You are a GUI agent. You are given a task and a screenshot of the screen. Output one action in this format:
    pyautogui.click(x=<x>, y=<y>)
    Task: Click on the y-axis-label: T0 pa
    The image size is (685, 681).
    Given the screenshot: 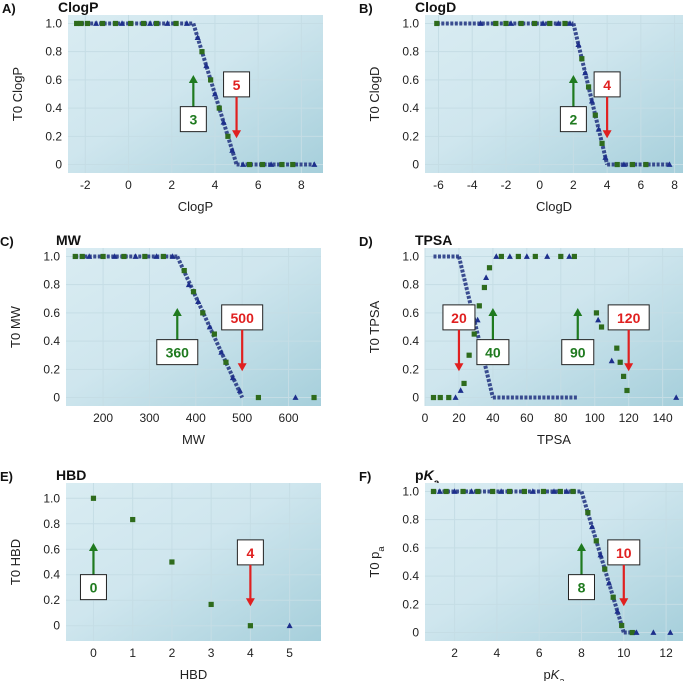 What is the action you would take?
    pyautogui.click(x=376, y=562)
    